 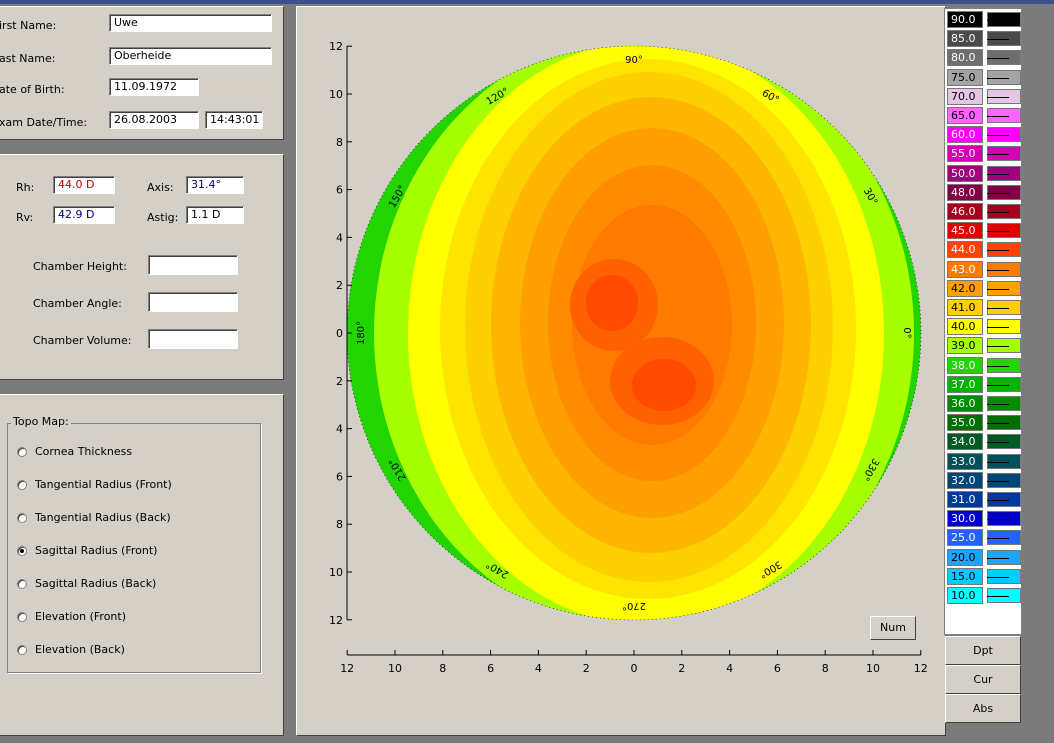 I want to click on scale-swatch: 32.0, so click(x=965, y=480).